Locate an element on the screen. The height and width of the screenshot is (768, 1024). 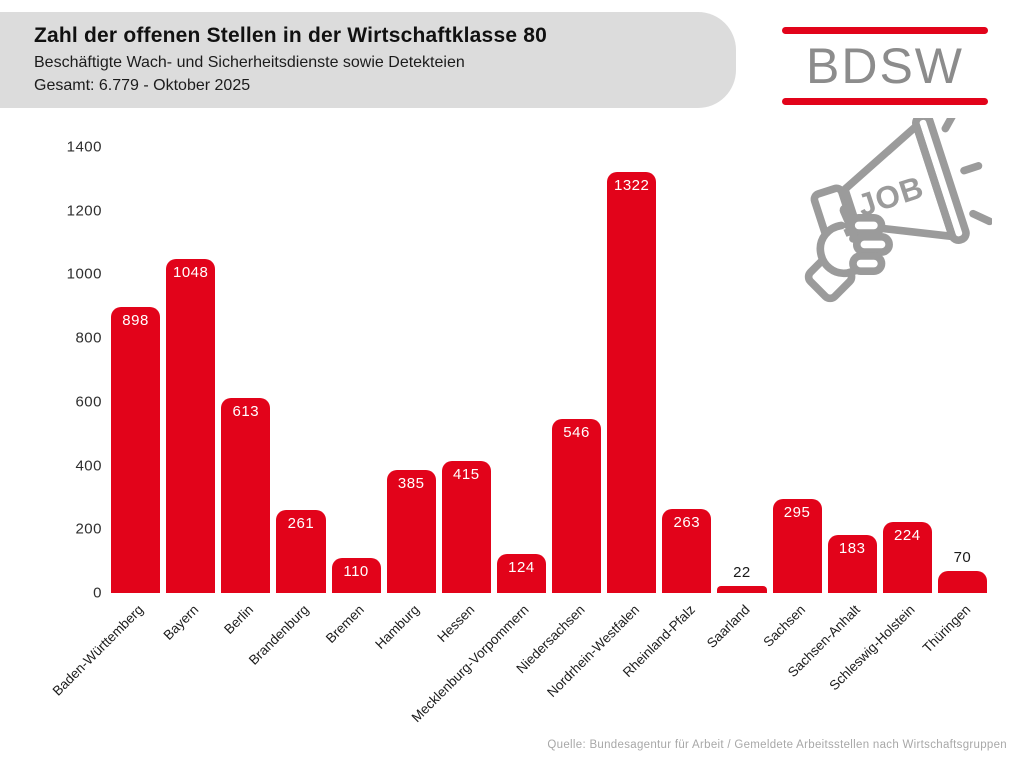
bar-group: 385 Hamburg is located at coordinates (404, 399).